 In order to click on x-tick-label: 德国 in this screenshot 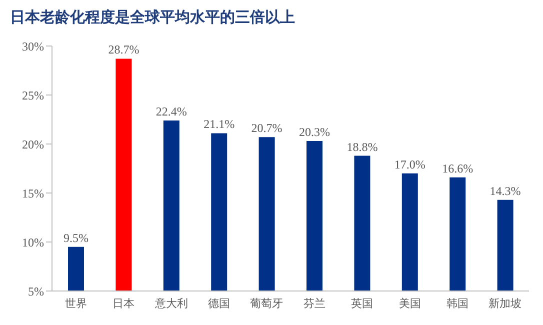, I will do `click(219, 303)`.